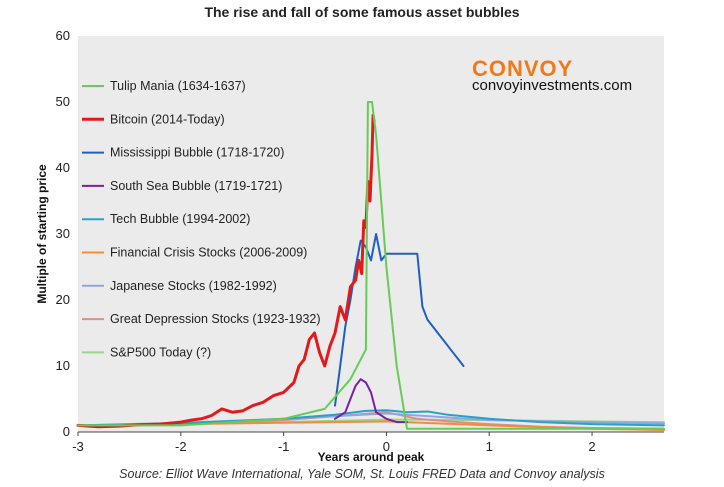  I want to click on legend-label: South Sea Bubble (1719-1721), so click(196, 186).